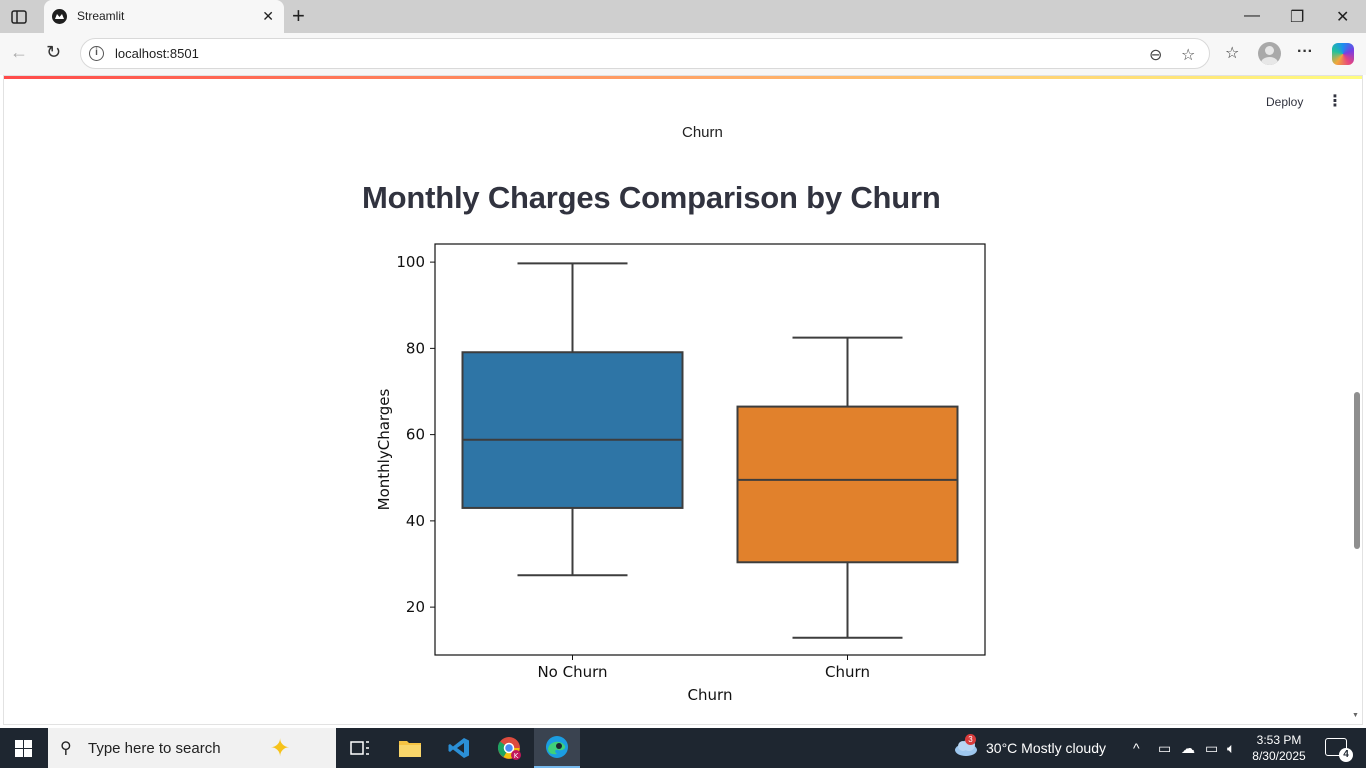  I want to click on tab-title: Streamlit, so click(101, 16).